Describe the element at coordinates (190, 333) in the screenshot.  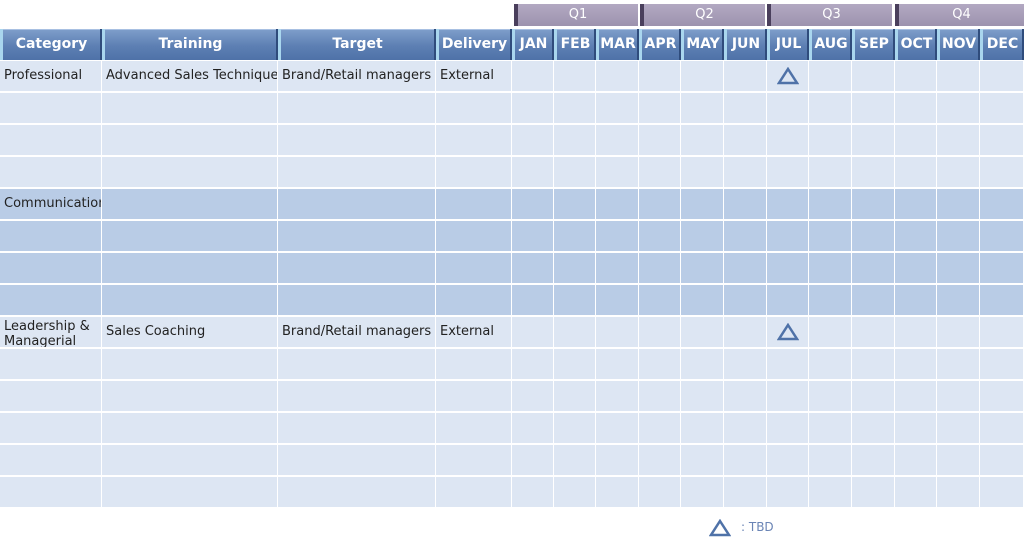
I see `cell-training: Sales Coaching` at that location.